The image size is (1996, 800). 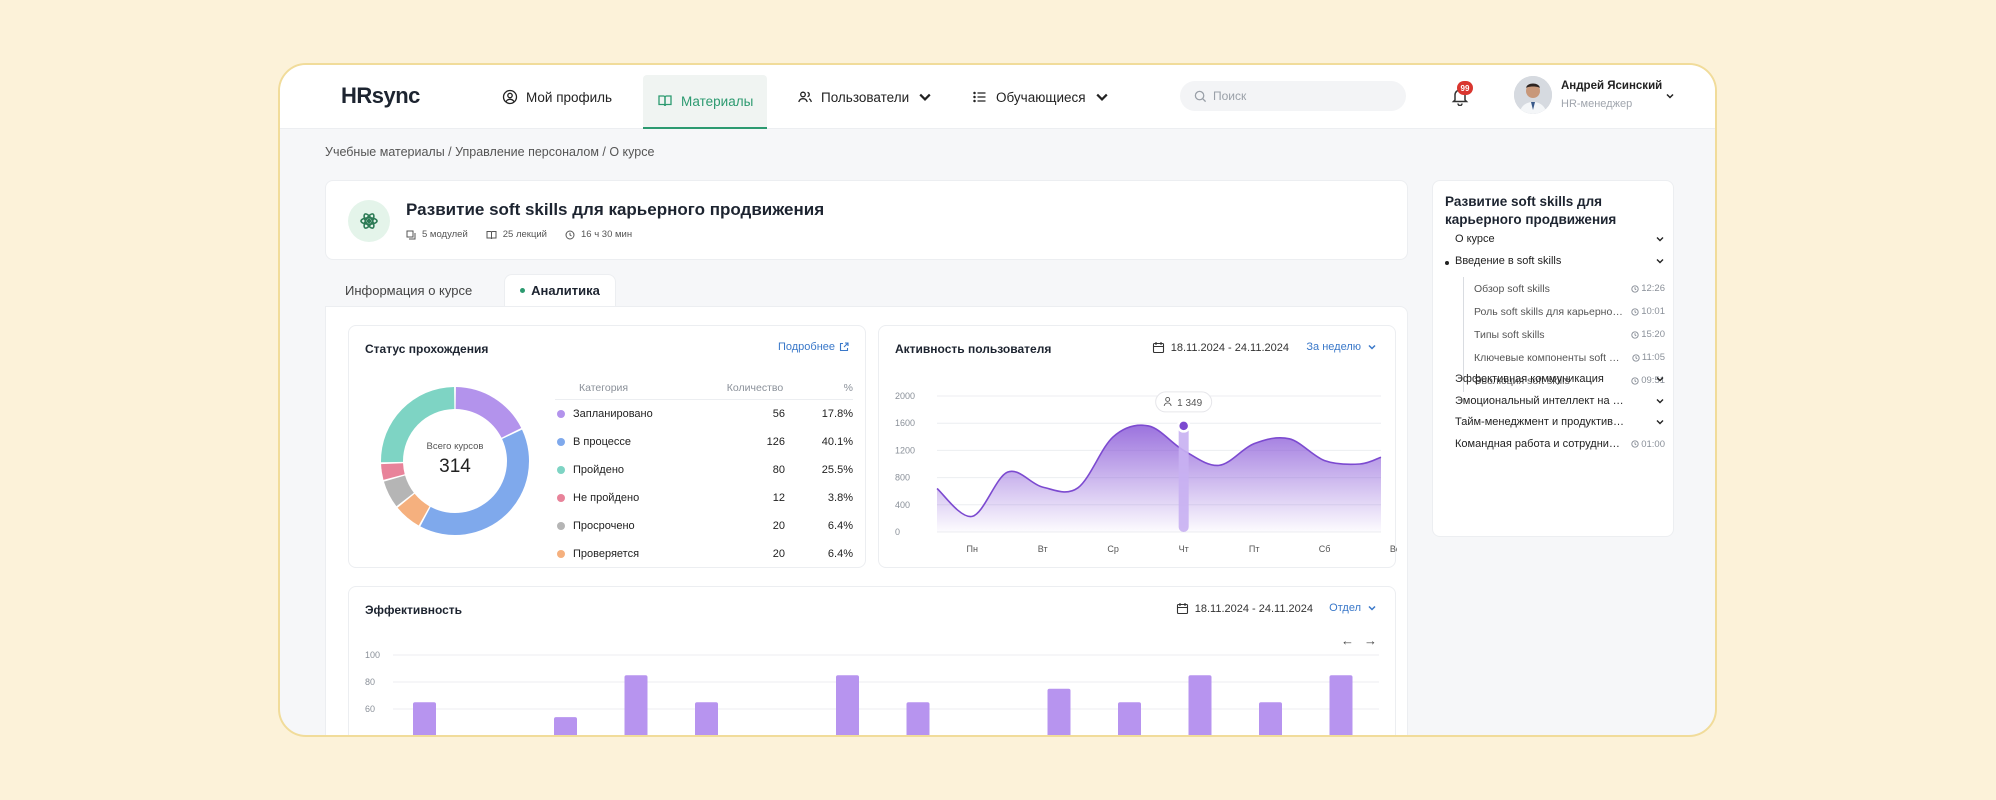 I want to click on category-cell: Не пройдено, so click(x=630, y=498).